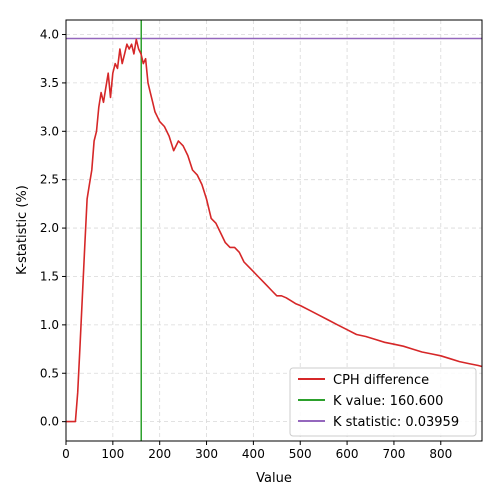 The image size is (500, 504). I want to click on x-tick-label: 200, so click(159, 454).